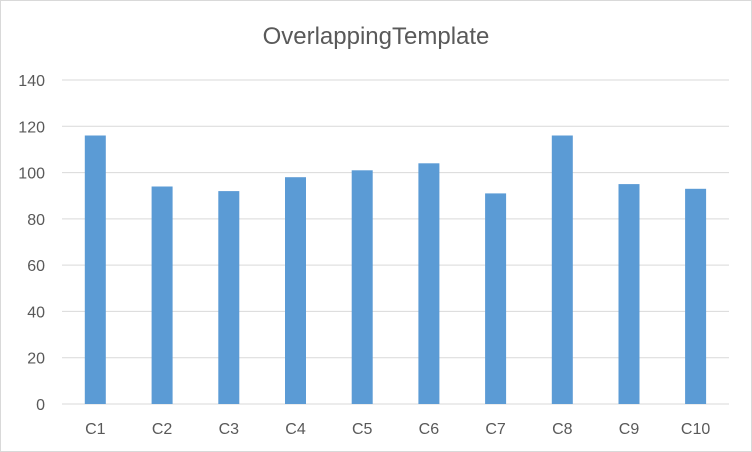  I want to click on y-tick-label: 100, so click(31, 174).